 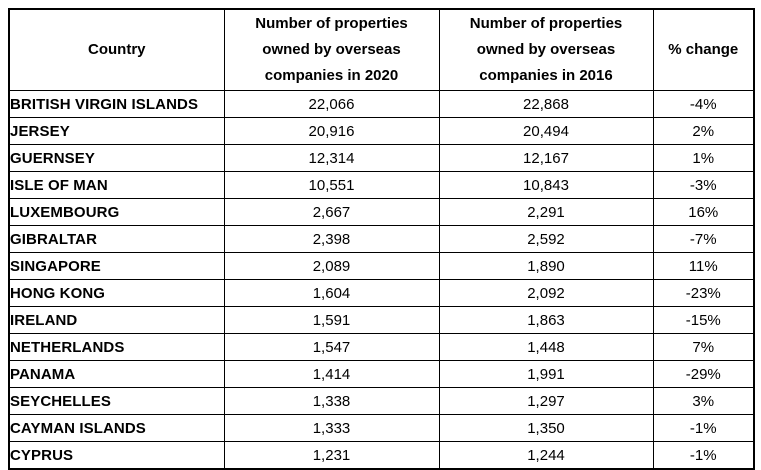 What do you see at coordinates (116, 104) in the screenshot?
I see `country-cell: BRITISH VIRGIN ISLANDS` at bounding box center [116, 104].